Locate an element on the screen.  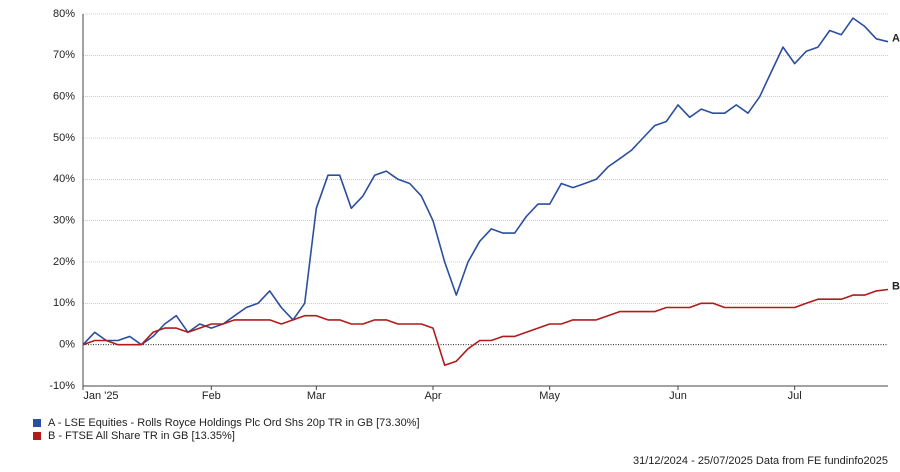
end-label: A is located at coordinates (896, 39).